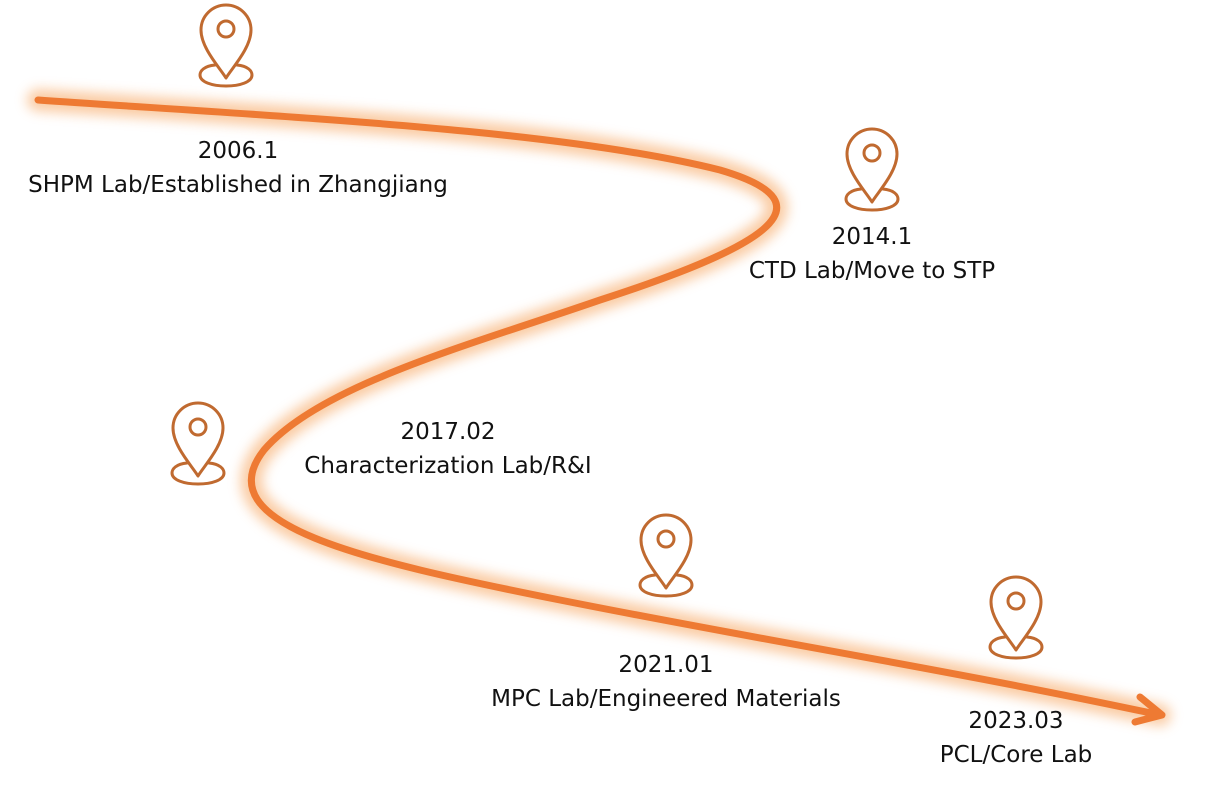 This screenshot has height=790, width=1208. I want to click on milestone-label: MPC Lab/Engineered Materials, so click(666, 699).